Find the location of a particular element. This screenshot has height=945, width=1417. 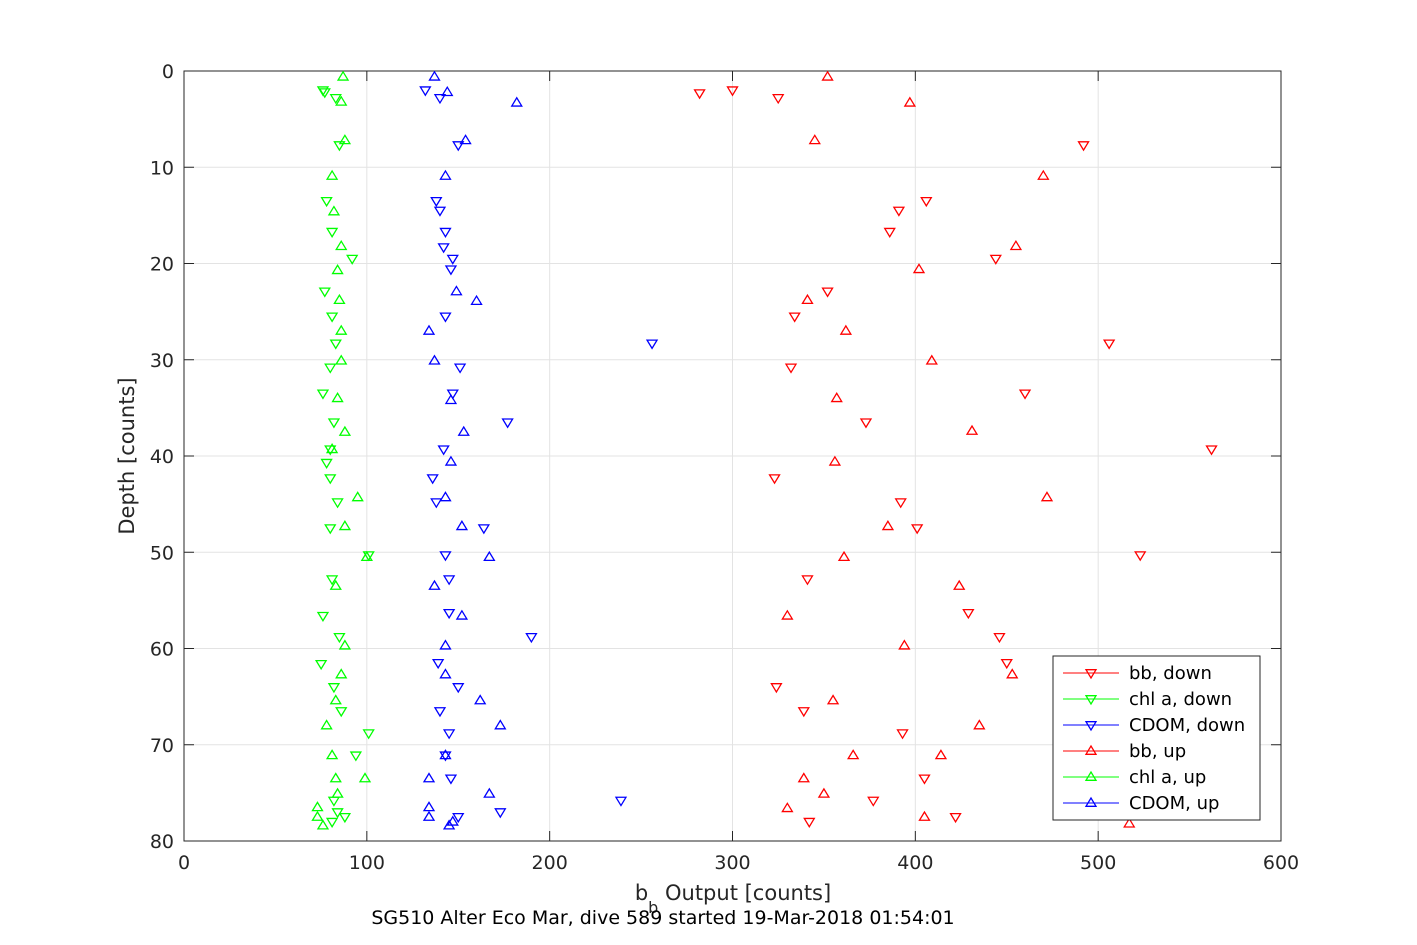

x-tick-label: 400 is located at coordinates (915, 863).